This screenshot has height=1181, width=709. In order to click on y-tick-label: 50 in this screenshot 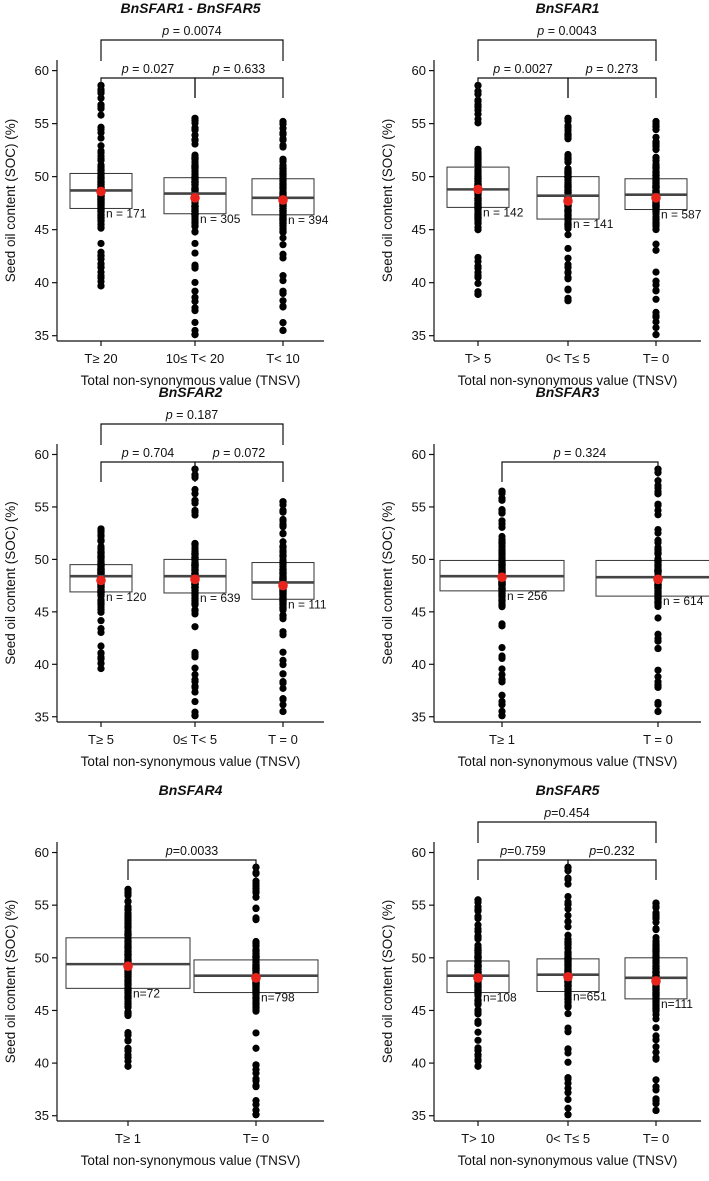, I will do `click(42, 559)`.